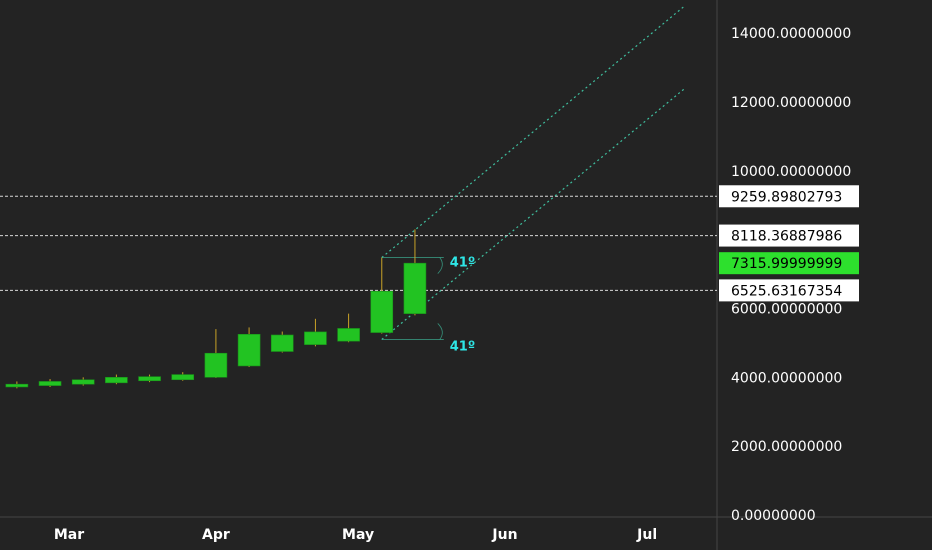 The width and height of the screenshot is (932, 550). Describe the element at coordinates (216, 535) in the screenshot. I see `x-tick-label-1: Apr` at that location.